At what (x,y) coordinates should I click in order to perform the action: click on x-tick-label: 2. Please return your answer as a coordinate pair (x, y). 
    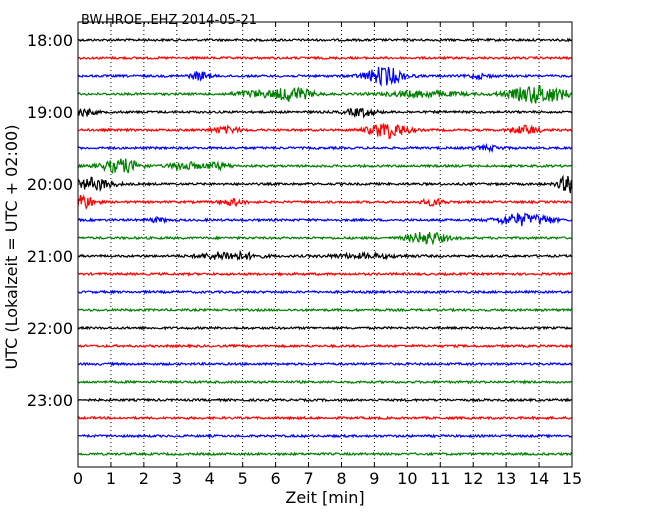
    Looking at the image, I should click on (144, 478).